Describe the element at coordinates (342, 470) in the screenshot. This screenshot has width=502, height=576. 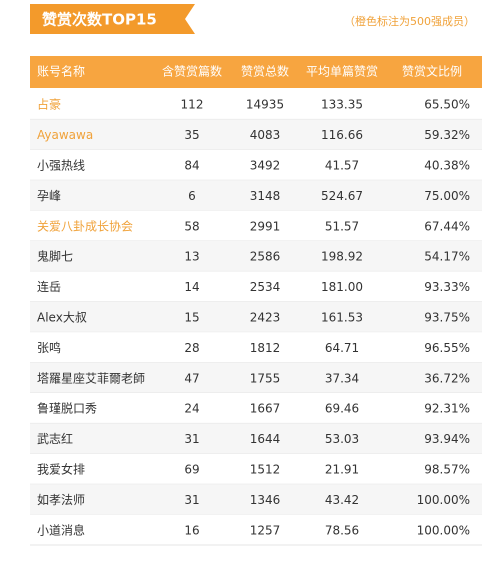
I see `cell: 21.91` at that location.